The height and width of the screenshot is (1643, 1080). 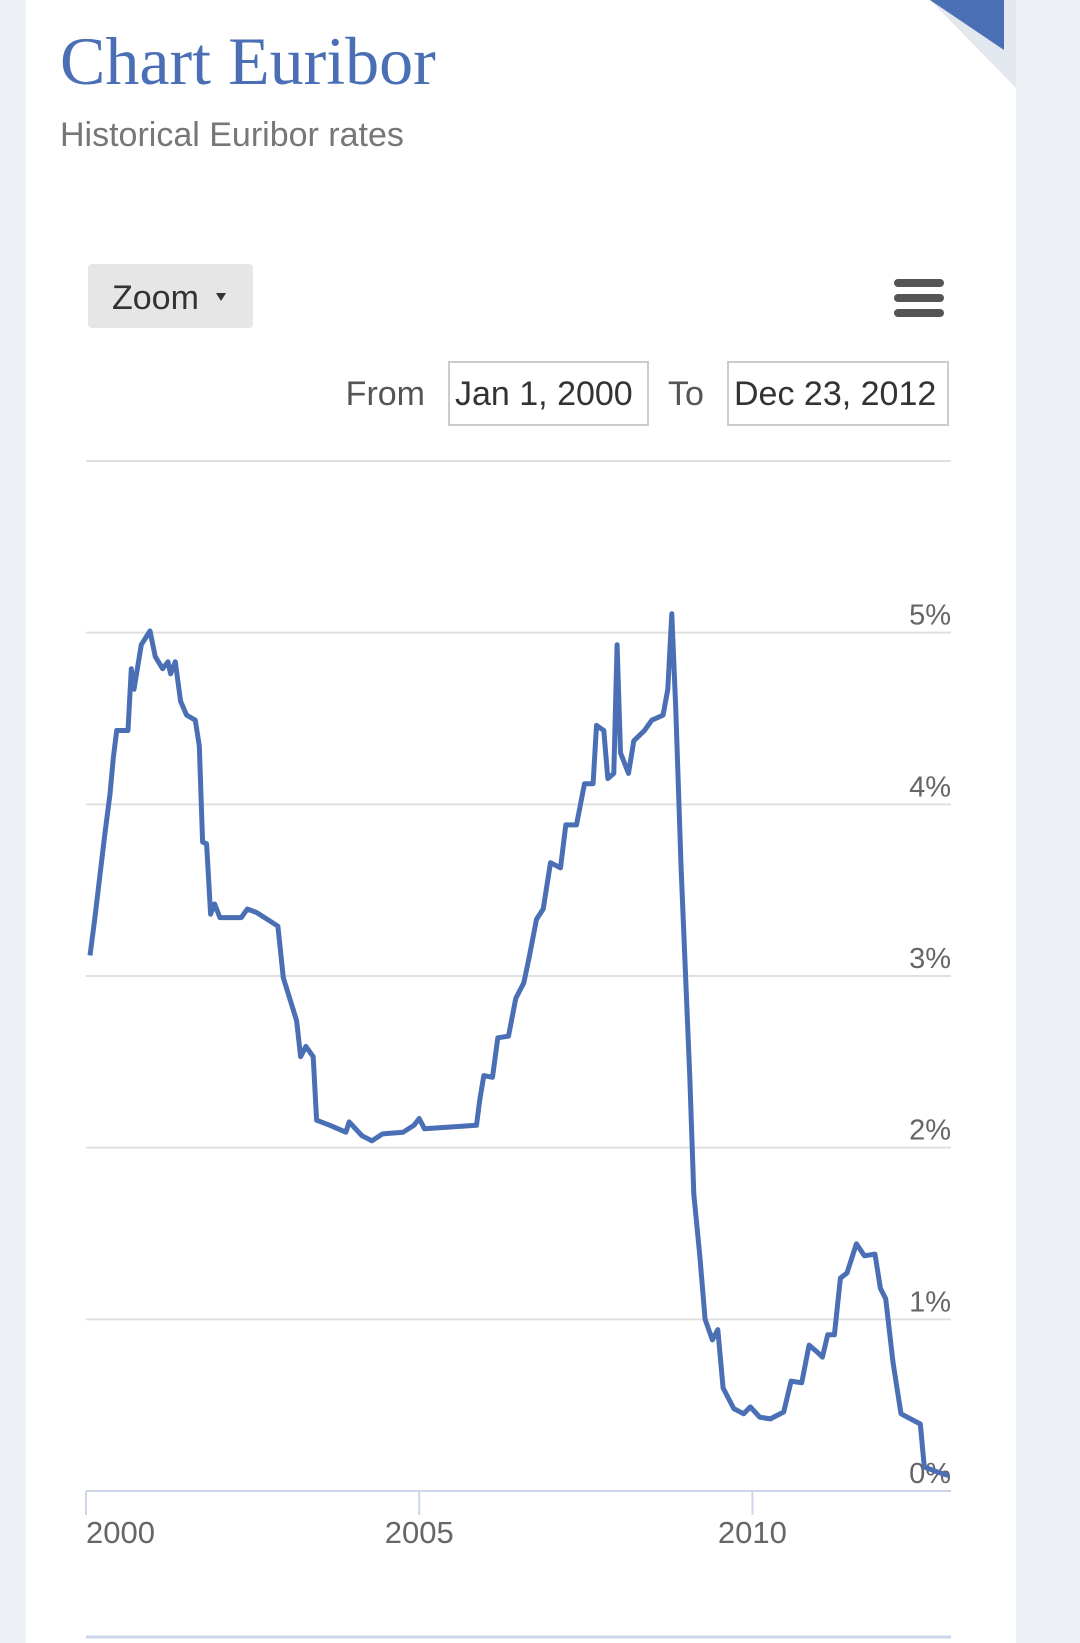 I want to click on y-tick-label: 1%, so click(x=930, y=1302).